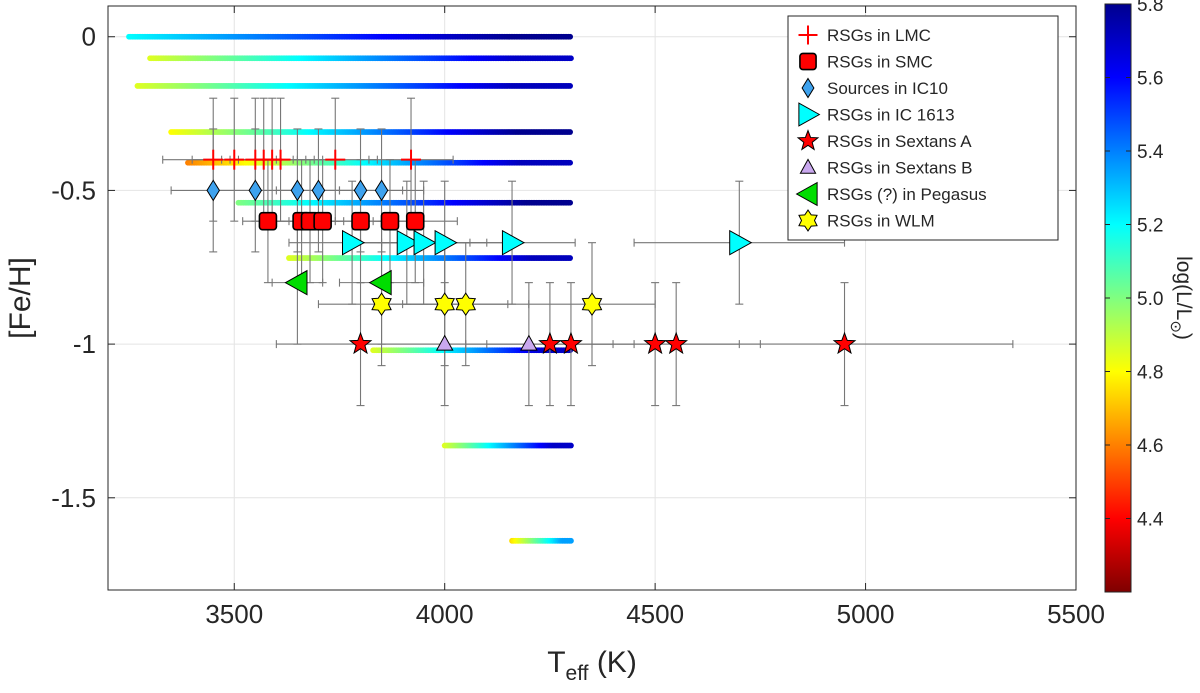 The height and width of the screenshot is (693, 1200). What do you see at coordinates (1150, 299) in the screenshot?
I see `colorbar-tick-label: 5.0` at bounding box center [1150, 299].